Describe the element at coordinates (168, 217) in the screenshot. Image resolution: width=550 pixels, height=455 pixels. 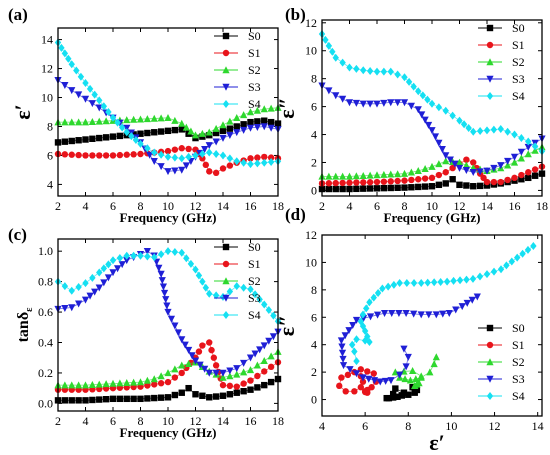
I see `x-axis-label: Frequency (GHz)` at that location.